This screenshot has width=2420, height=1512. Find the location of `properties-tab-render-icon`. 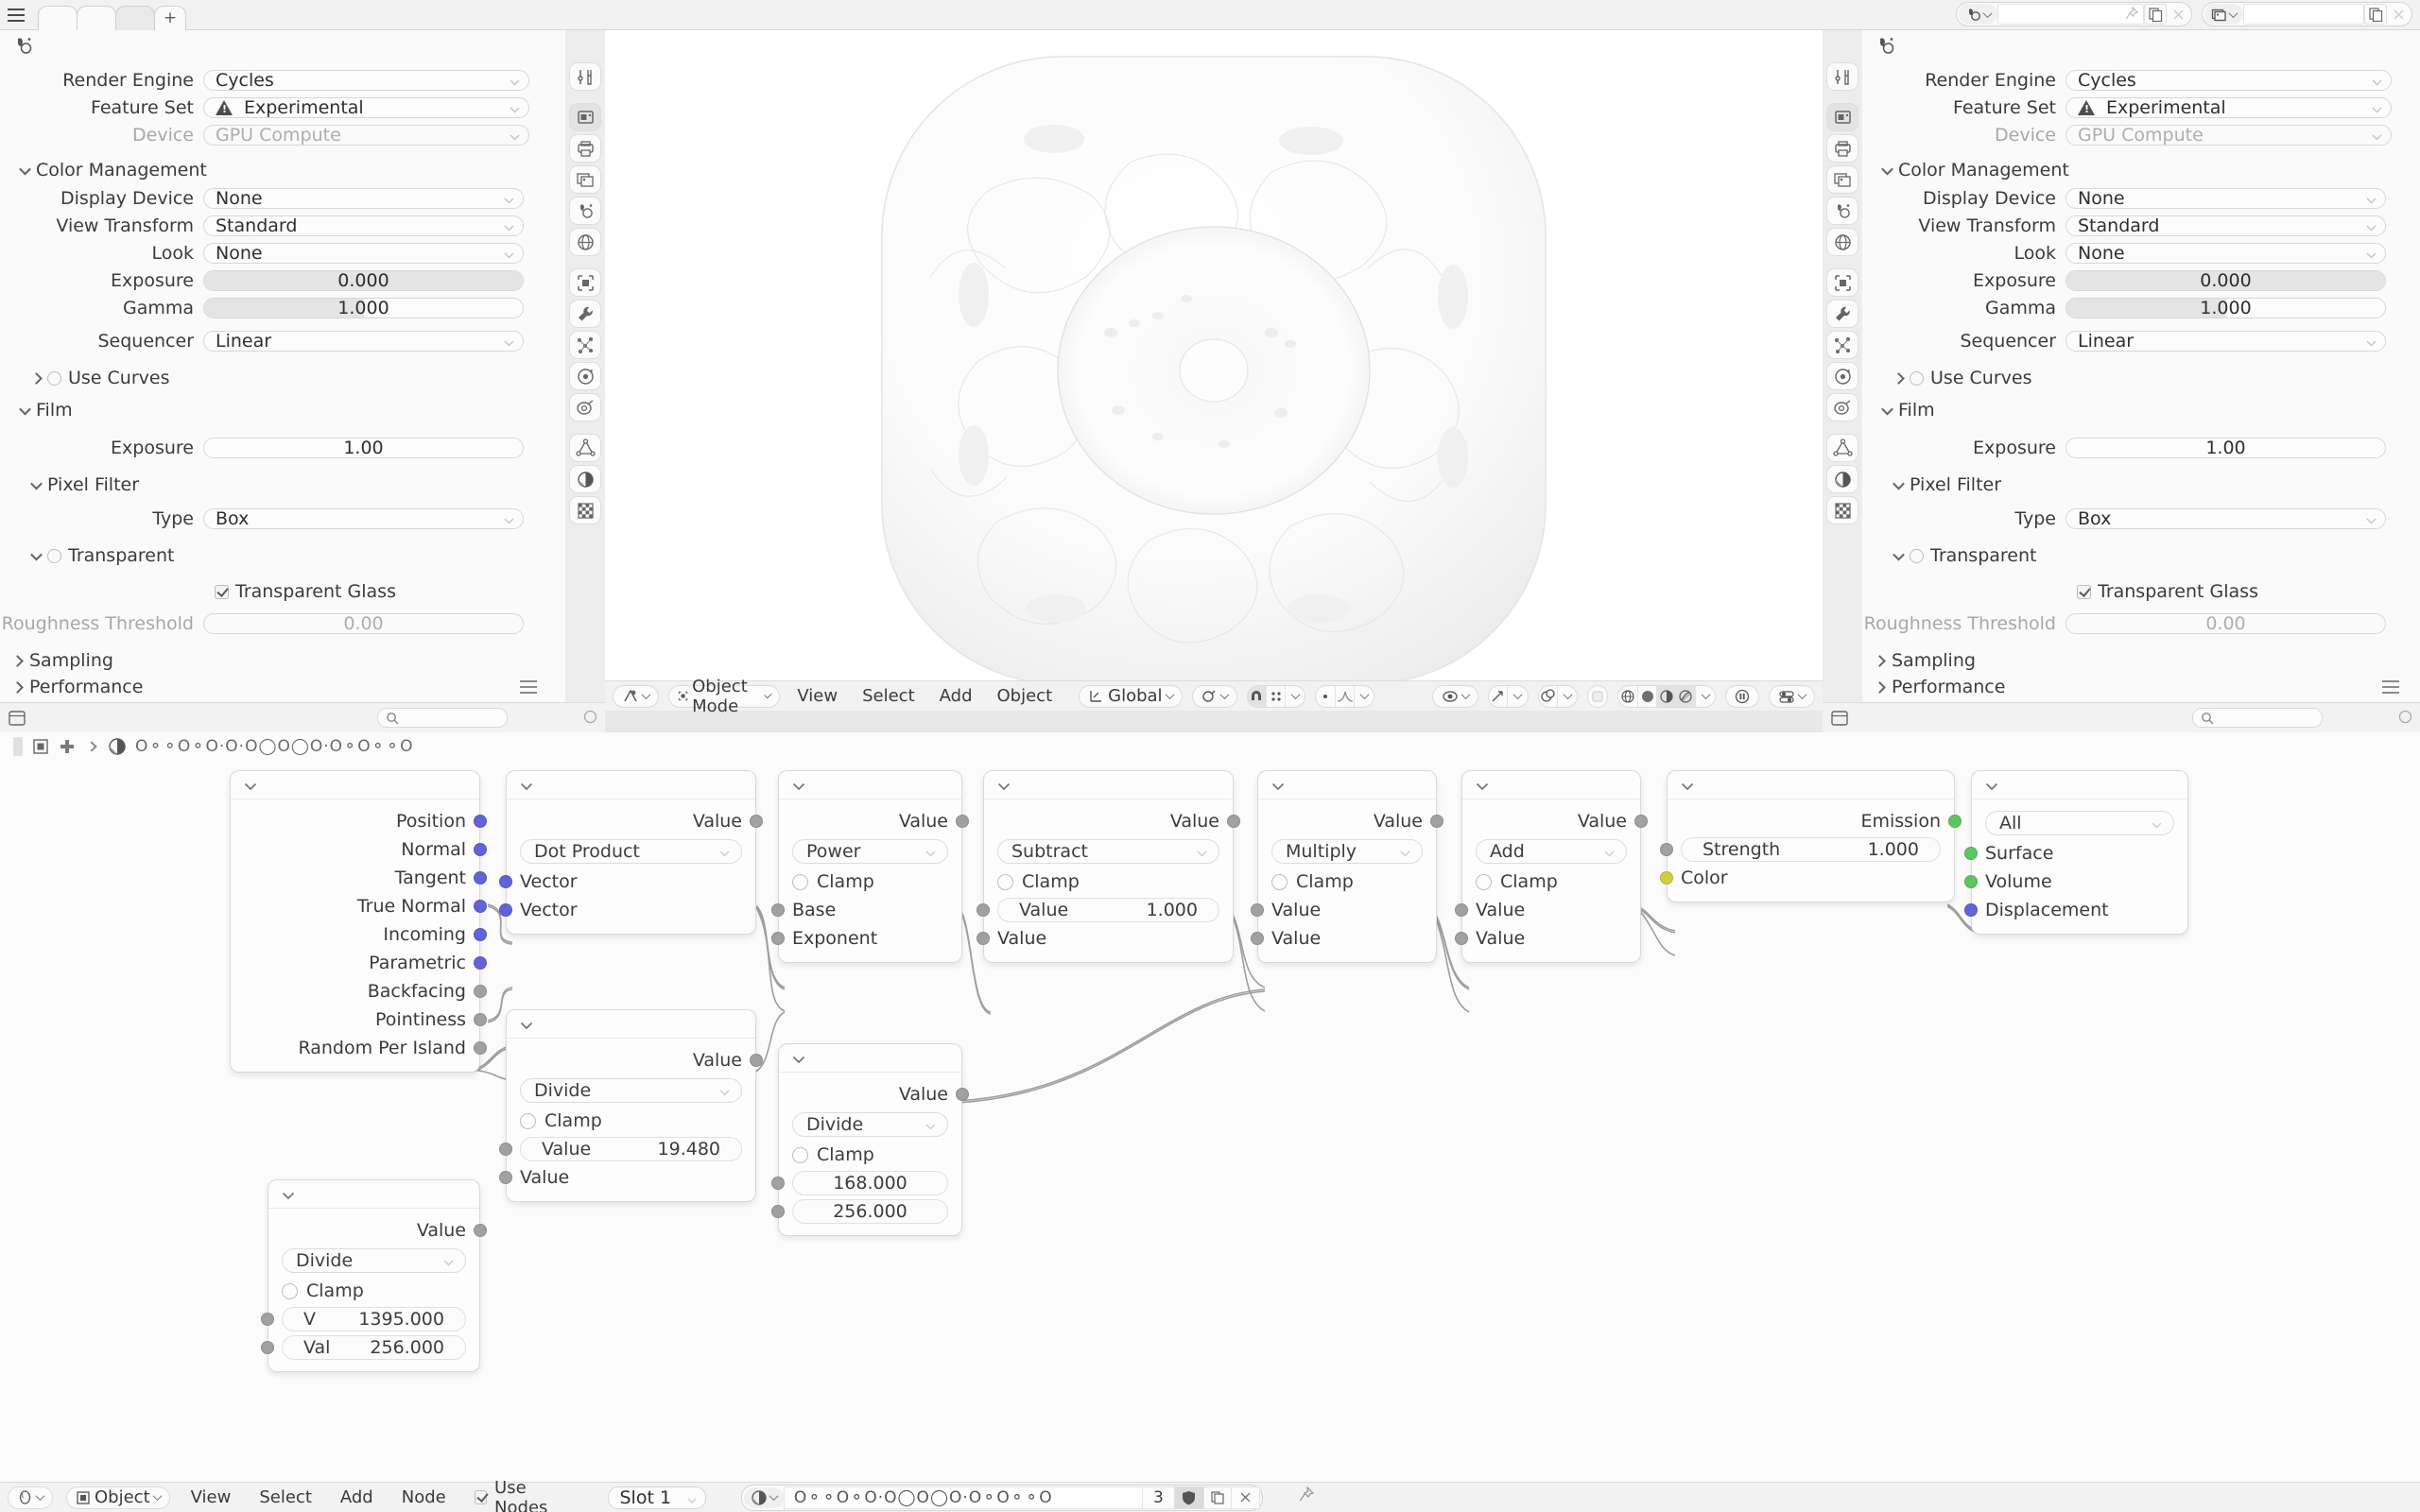

properties-tab-render-icon is located at coordinates (1842, 117).